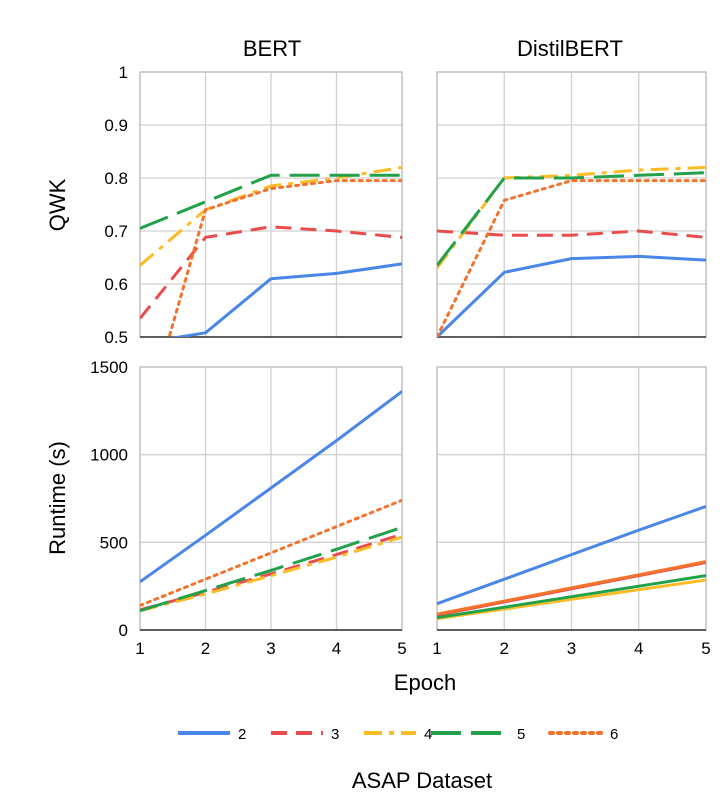  What do you see at coordinates (116, 337) in the screenshot?
I see `y-tick-label: 0.5` at bounding box center [116, 337].